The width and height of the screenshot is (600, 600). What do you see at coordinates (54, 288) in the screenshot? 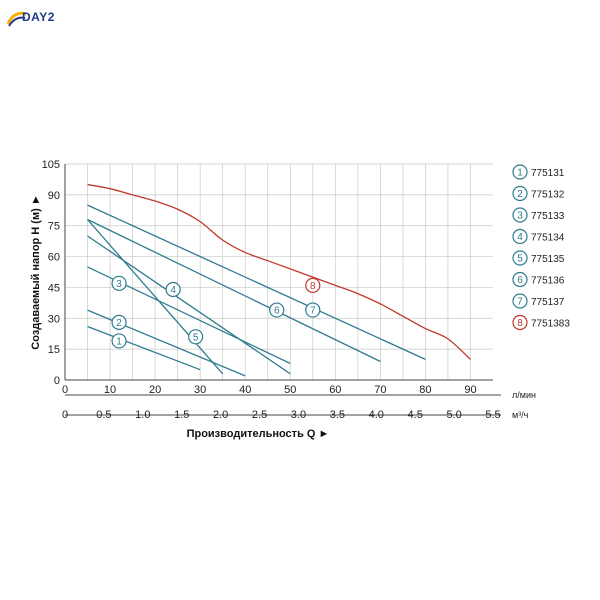
I see `y-tick-label: 45` at bounding box center [54, 288].